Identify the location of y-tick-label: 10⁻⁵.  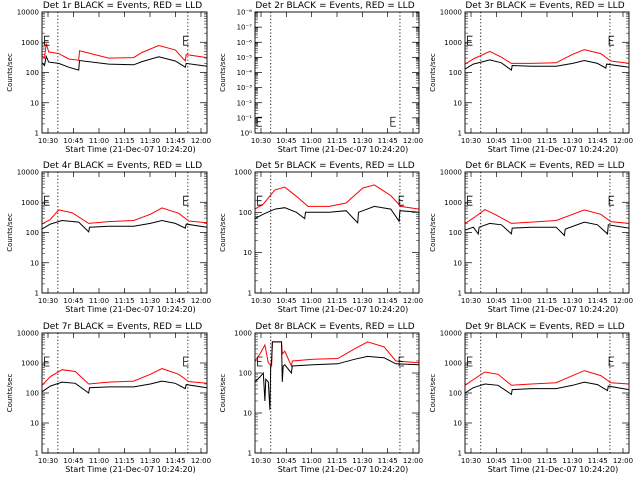
(245, 58).